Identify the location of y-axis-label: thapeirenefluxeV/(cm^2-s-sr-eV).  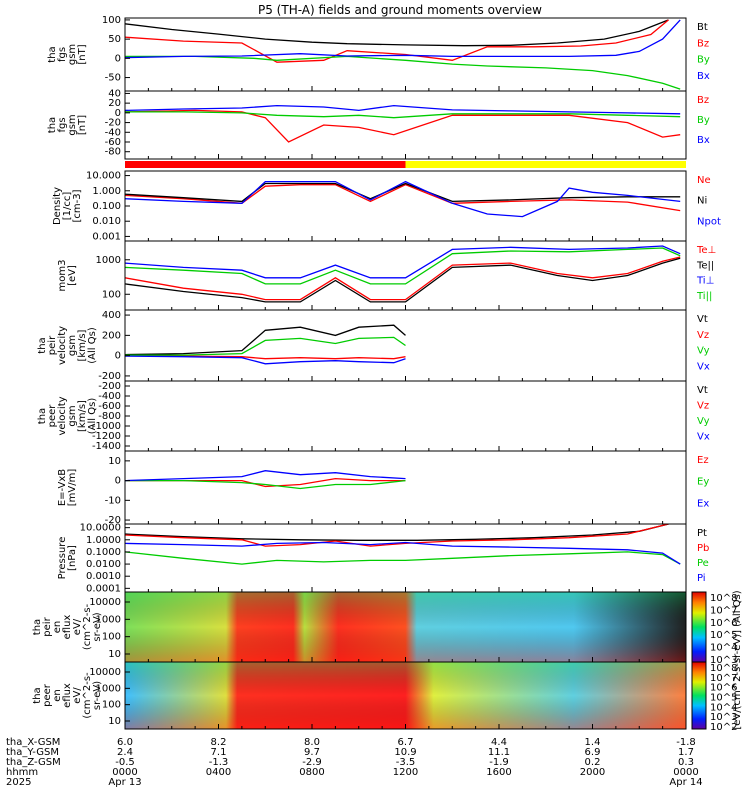
(67, 626).